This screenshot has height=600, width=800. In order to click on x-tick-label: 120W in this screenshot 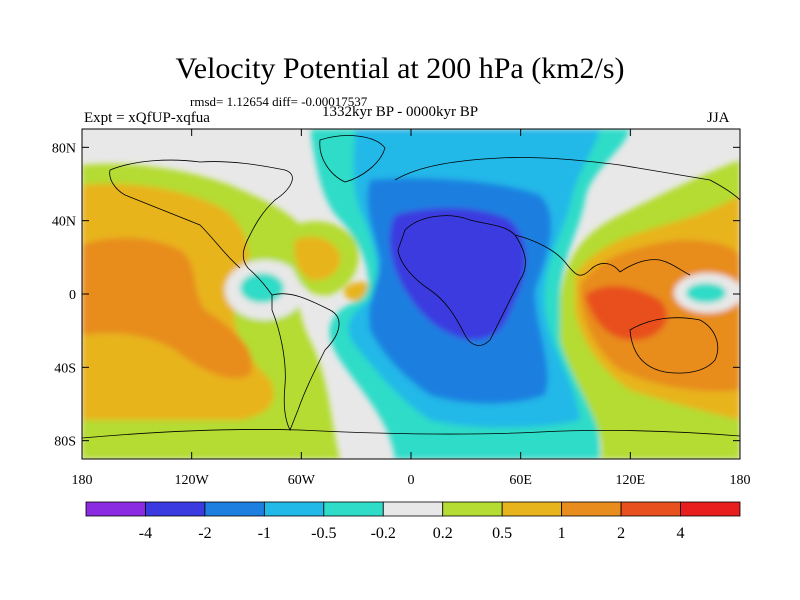, I will do `click(192, 480)`.